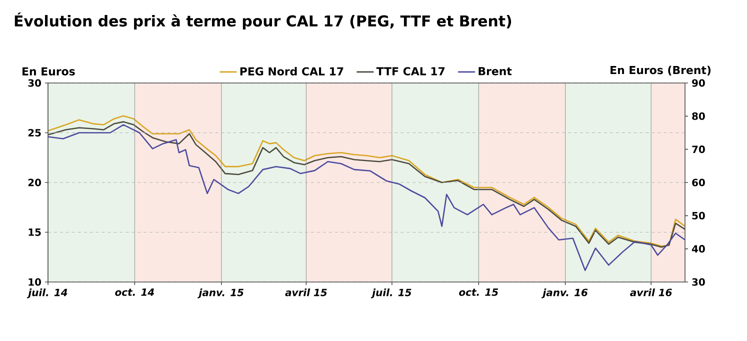  What do you see at coordinates (35, 182) in the screenshot?
I see `y-tick-label: 20` at bounding box center [35, 182].